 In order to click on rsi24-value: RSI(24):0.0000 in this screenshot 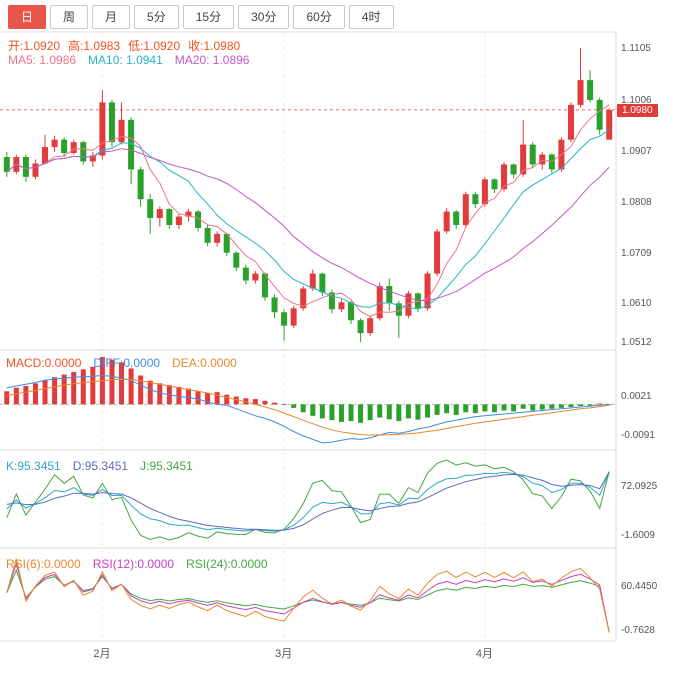, I will do `click(227, 564)`.